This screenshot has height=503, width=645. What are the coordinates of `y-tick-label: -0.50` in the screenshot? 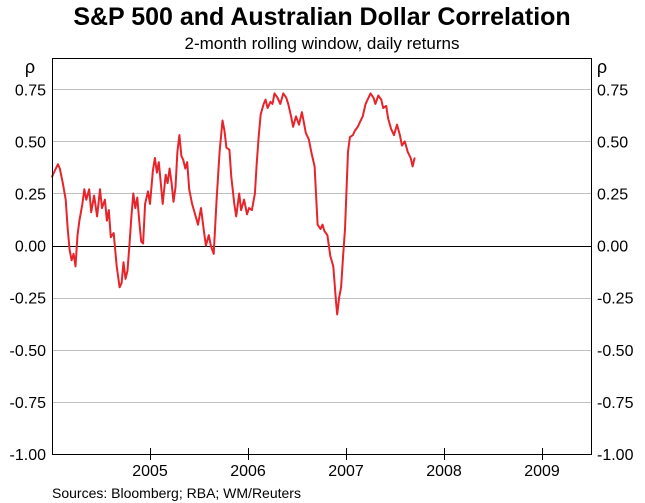 It's located at (615, 351).